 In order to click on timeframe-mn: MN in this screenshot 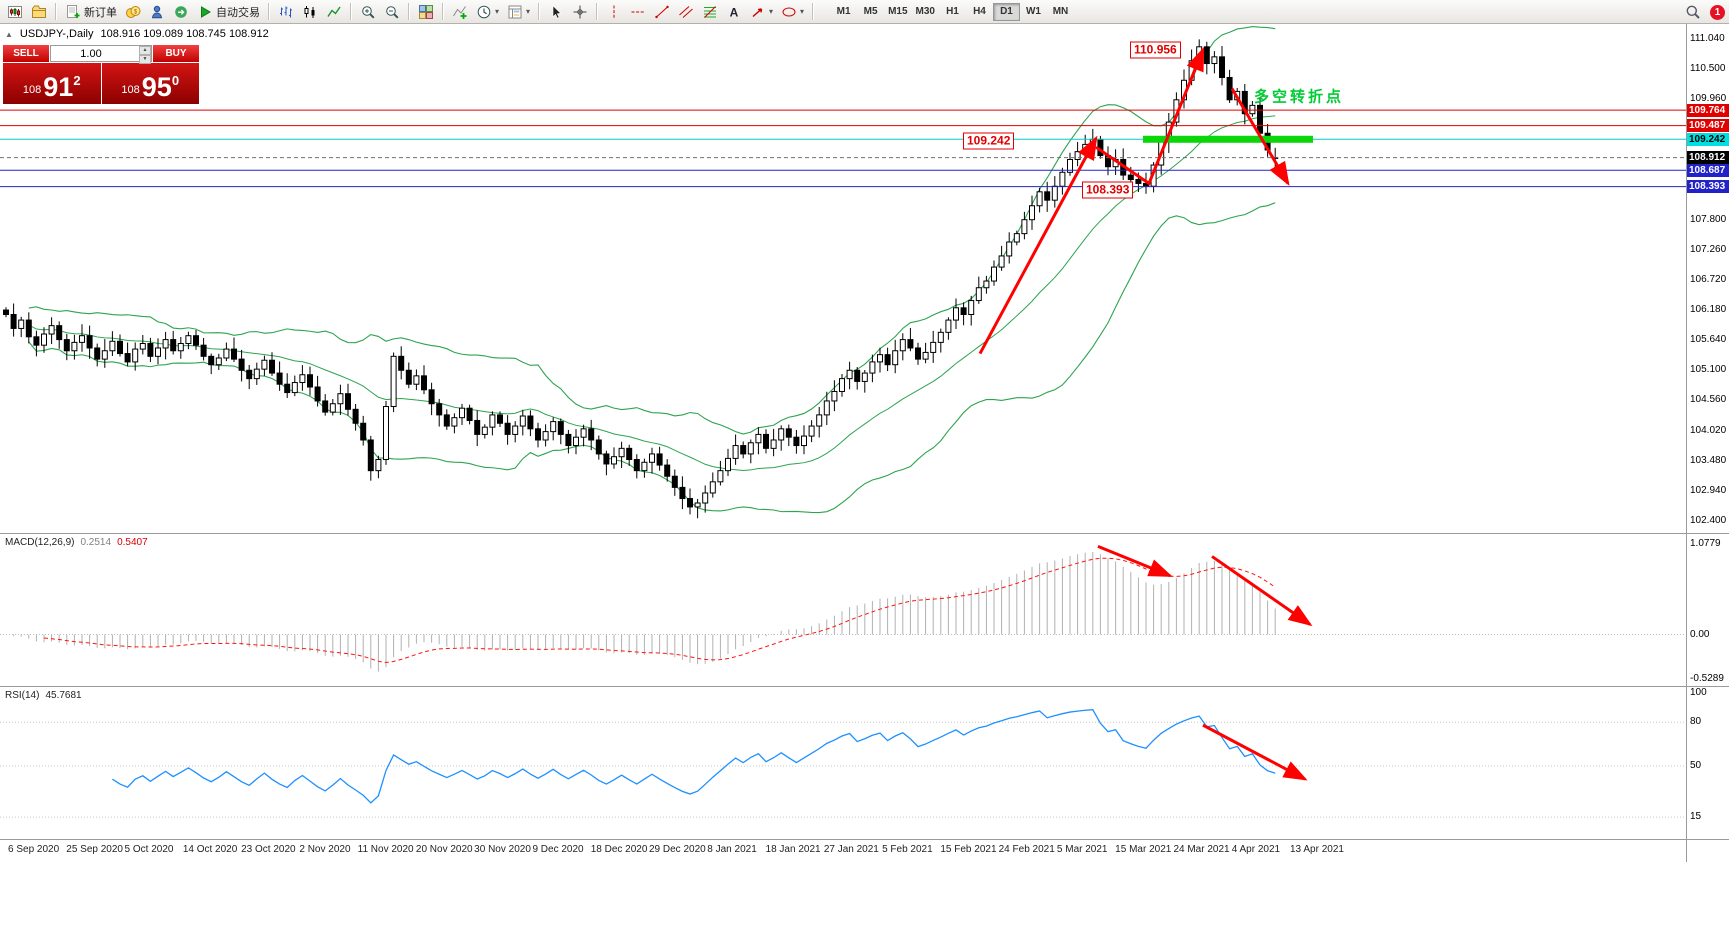, I will do `click(1060, 12)`.